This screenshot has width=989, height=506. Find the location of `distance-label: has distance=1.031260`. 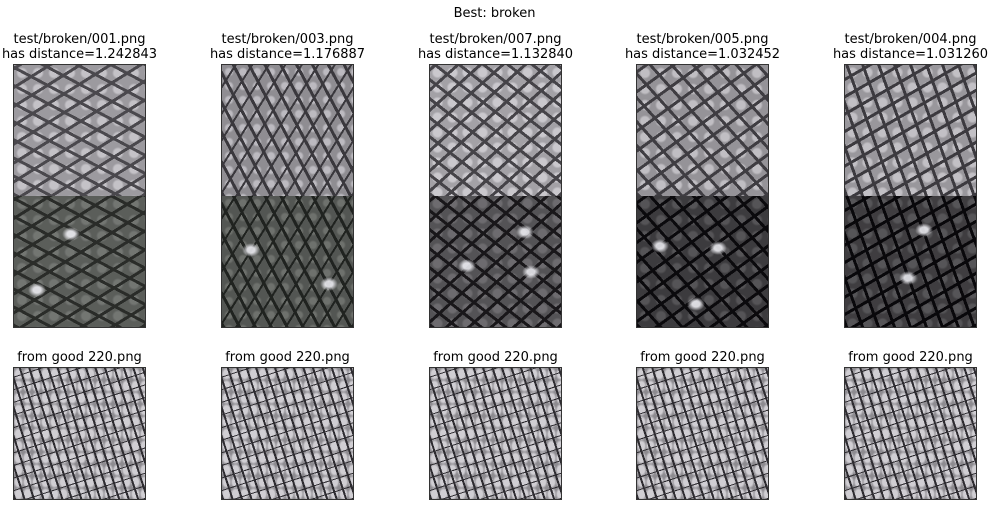

distance-label: has distance=1.031260 is located at coordinates (910, 54).